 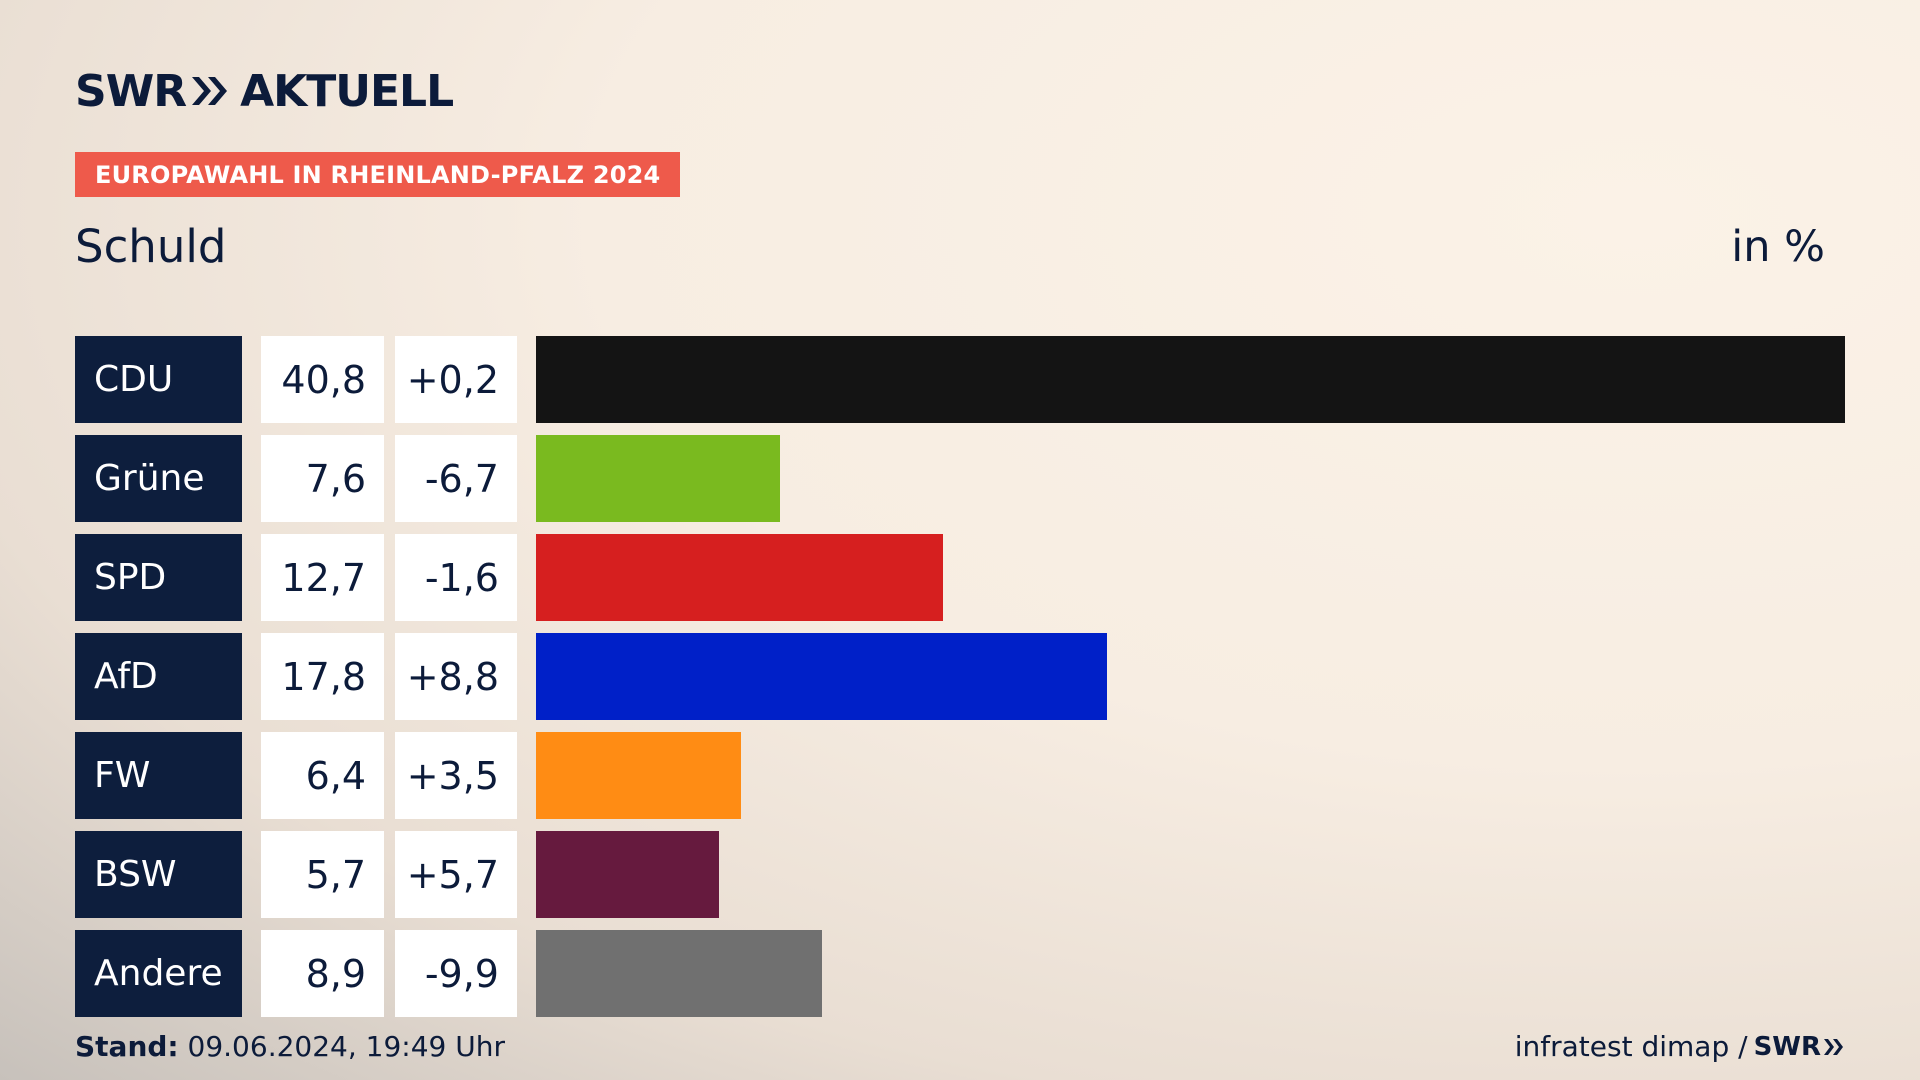 I want to click on swr-aktuell-logo: SWR AKTUELL, so click(x=264, y=91).